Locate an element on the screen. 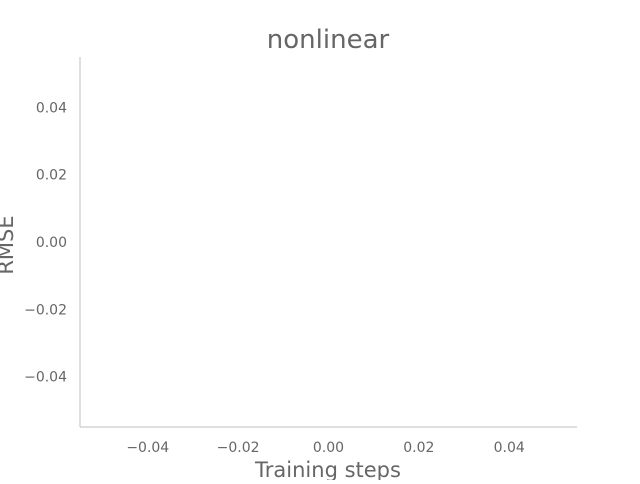 The width and height of the screenshot is (640, 484). y-tick-label: −0.02 is located at coordinates (45, 310).